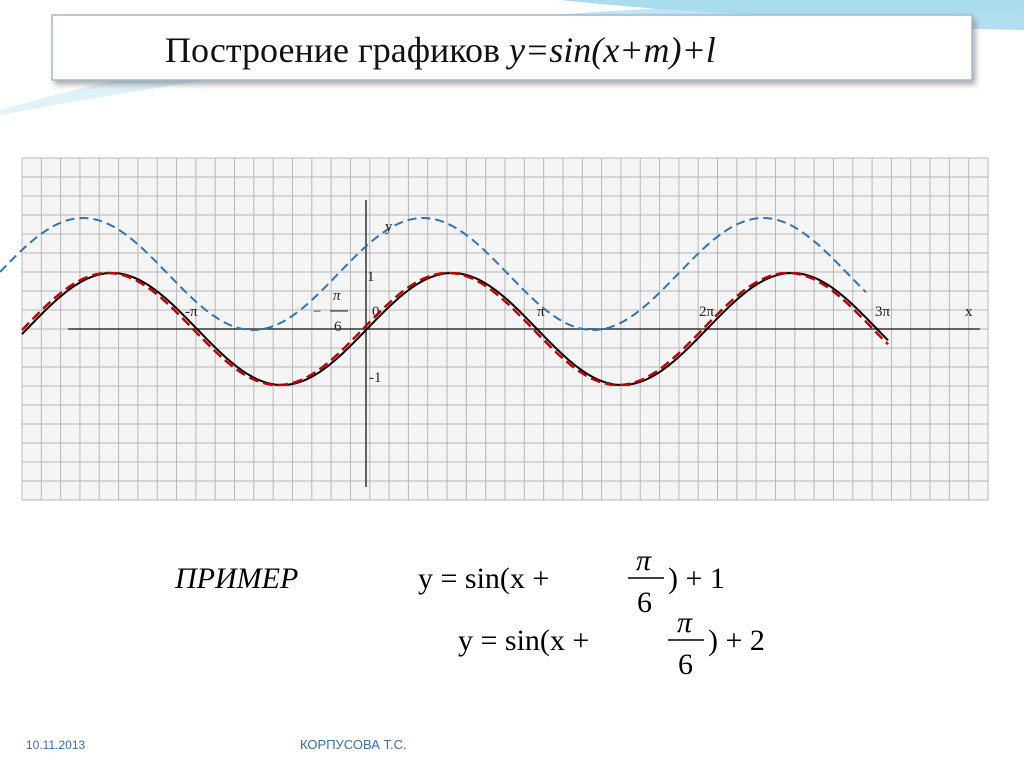 This screenshot has width=1024, height=768. What do you see at coordinates (353, 744) in the screenshot?
I see `footer-author: КОРПУСОВА Т.С.` at bounding box center [353, 744].